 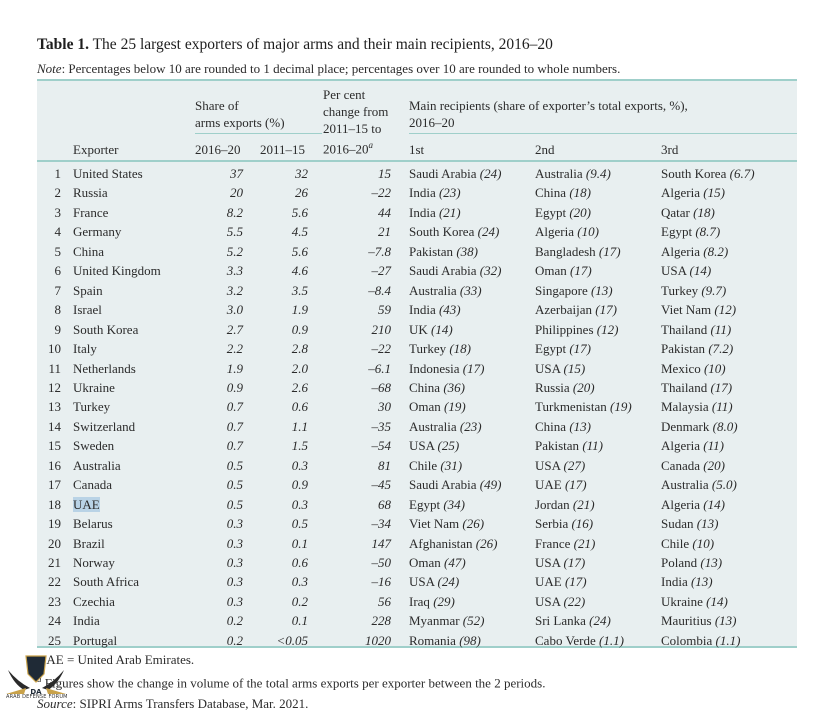 I want to click on exporter-name: UAE, so click(x=86, y=504).